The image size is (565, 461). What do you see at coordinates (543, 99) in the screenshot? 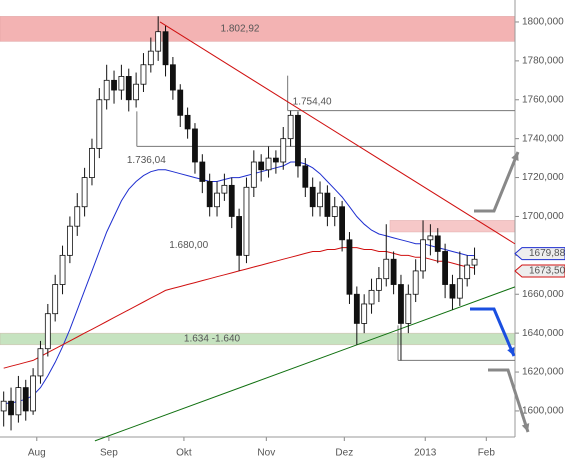
I see `y-tick-label: 1760,000` at bounding box center [543, 99].